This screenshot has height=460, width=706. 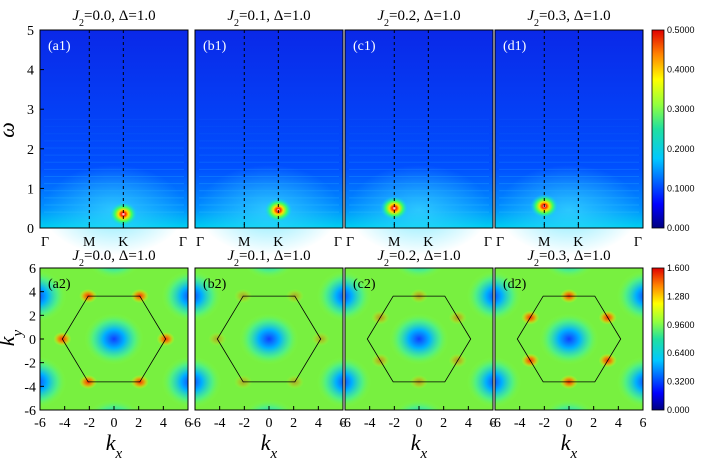 I want to click on y-tick-label: -4, so click(x=30, y=387).